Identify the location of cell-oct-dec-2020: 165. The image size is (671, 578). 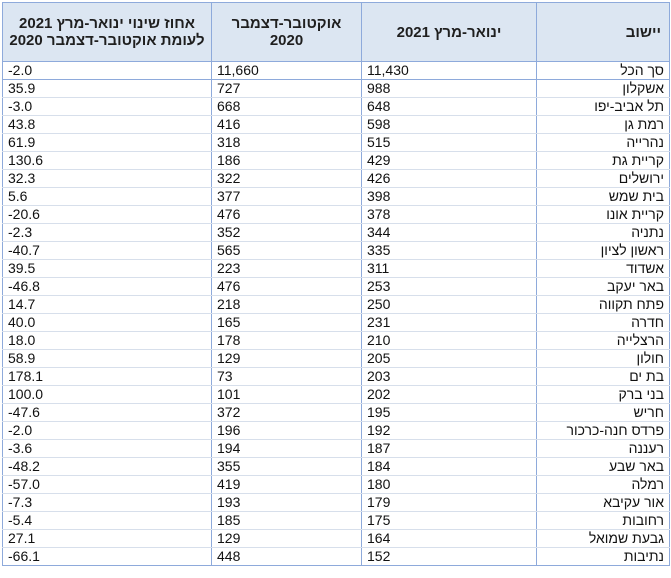
(286, 322).